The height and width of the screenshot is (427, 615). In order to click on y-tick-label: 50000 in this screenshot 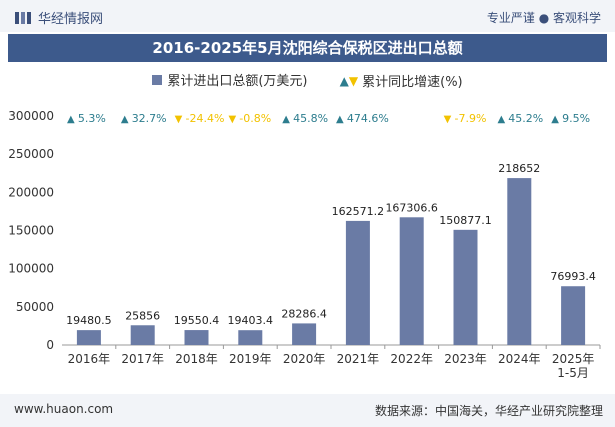, I will do `click(35, 307)`.